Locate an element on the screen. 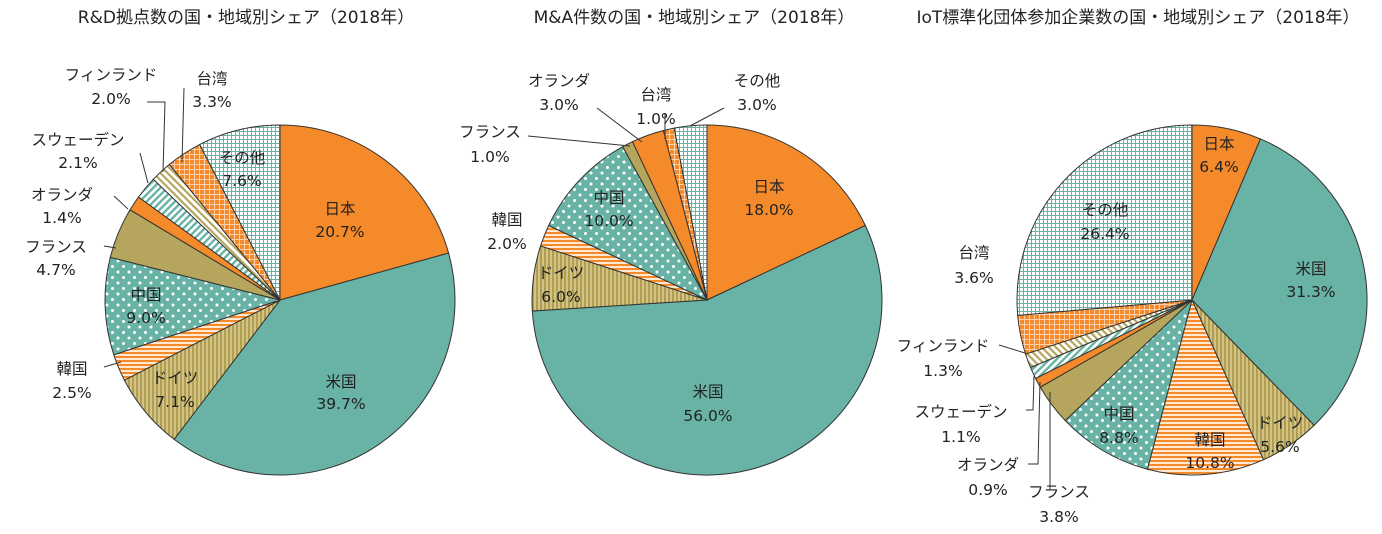 This screenshot has width=1382, height=534. value-chart3-usa: 31.3% is located at coordinates (1310, 292).